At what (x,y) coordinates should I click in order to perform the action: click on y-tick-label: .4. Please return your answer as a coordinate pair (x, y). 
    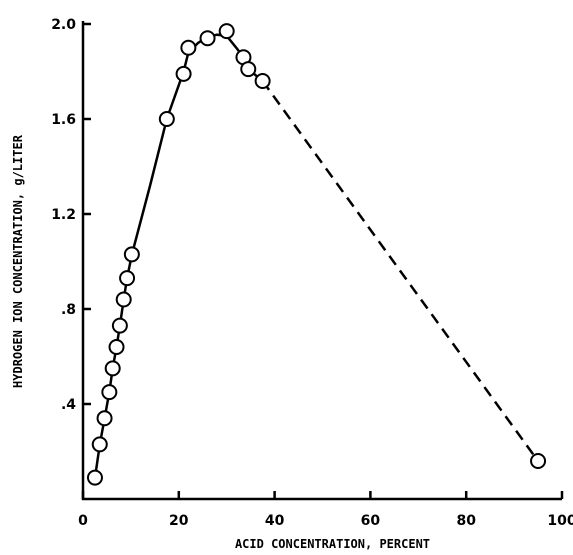
    Looking at the image, I should click on (68, 405).